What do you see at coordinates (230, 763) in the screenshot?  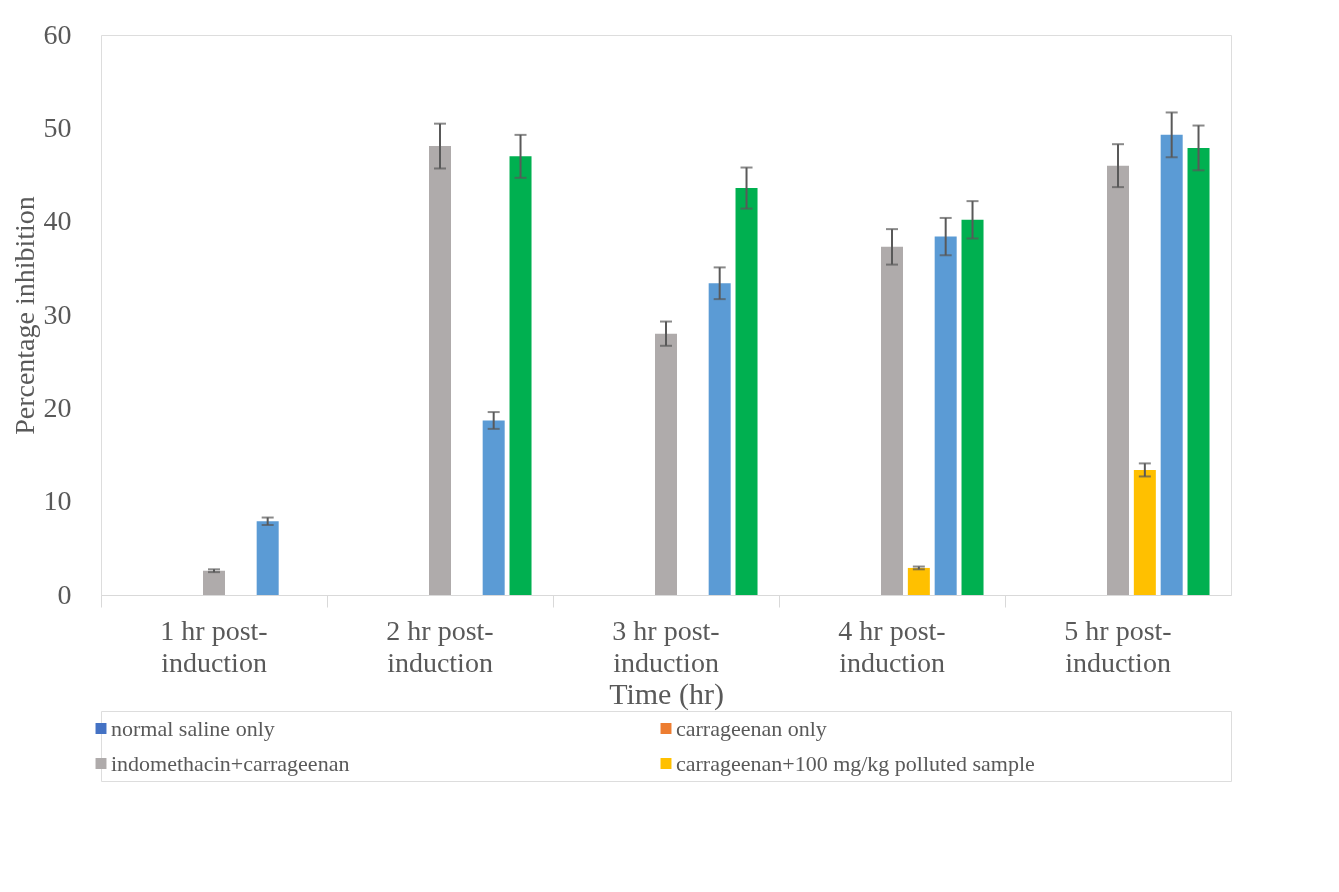 I see `legend-label: indomethacin+carrageenan` at bounding box center [230, 763].